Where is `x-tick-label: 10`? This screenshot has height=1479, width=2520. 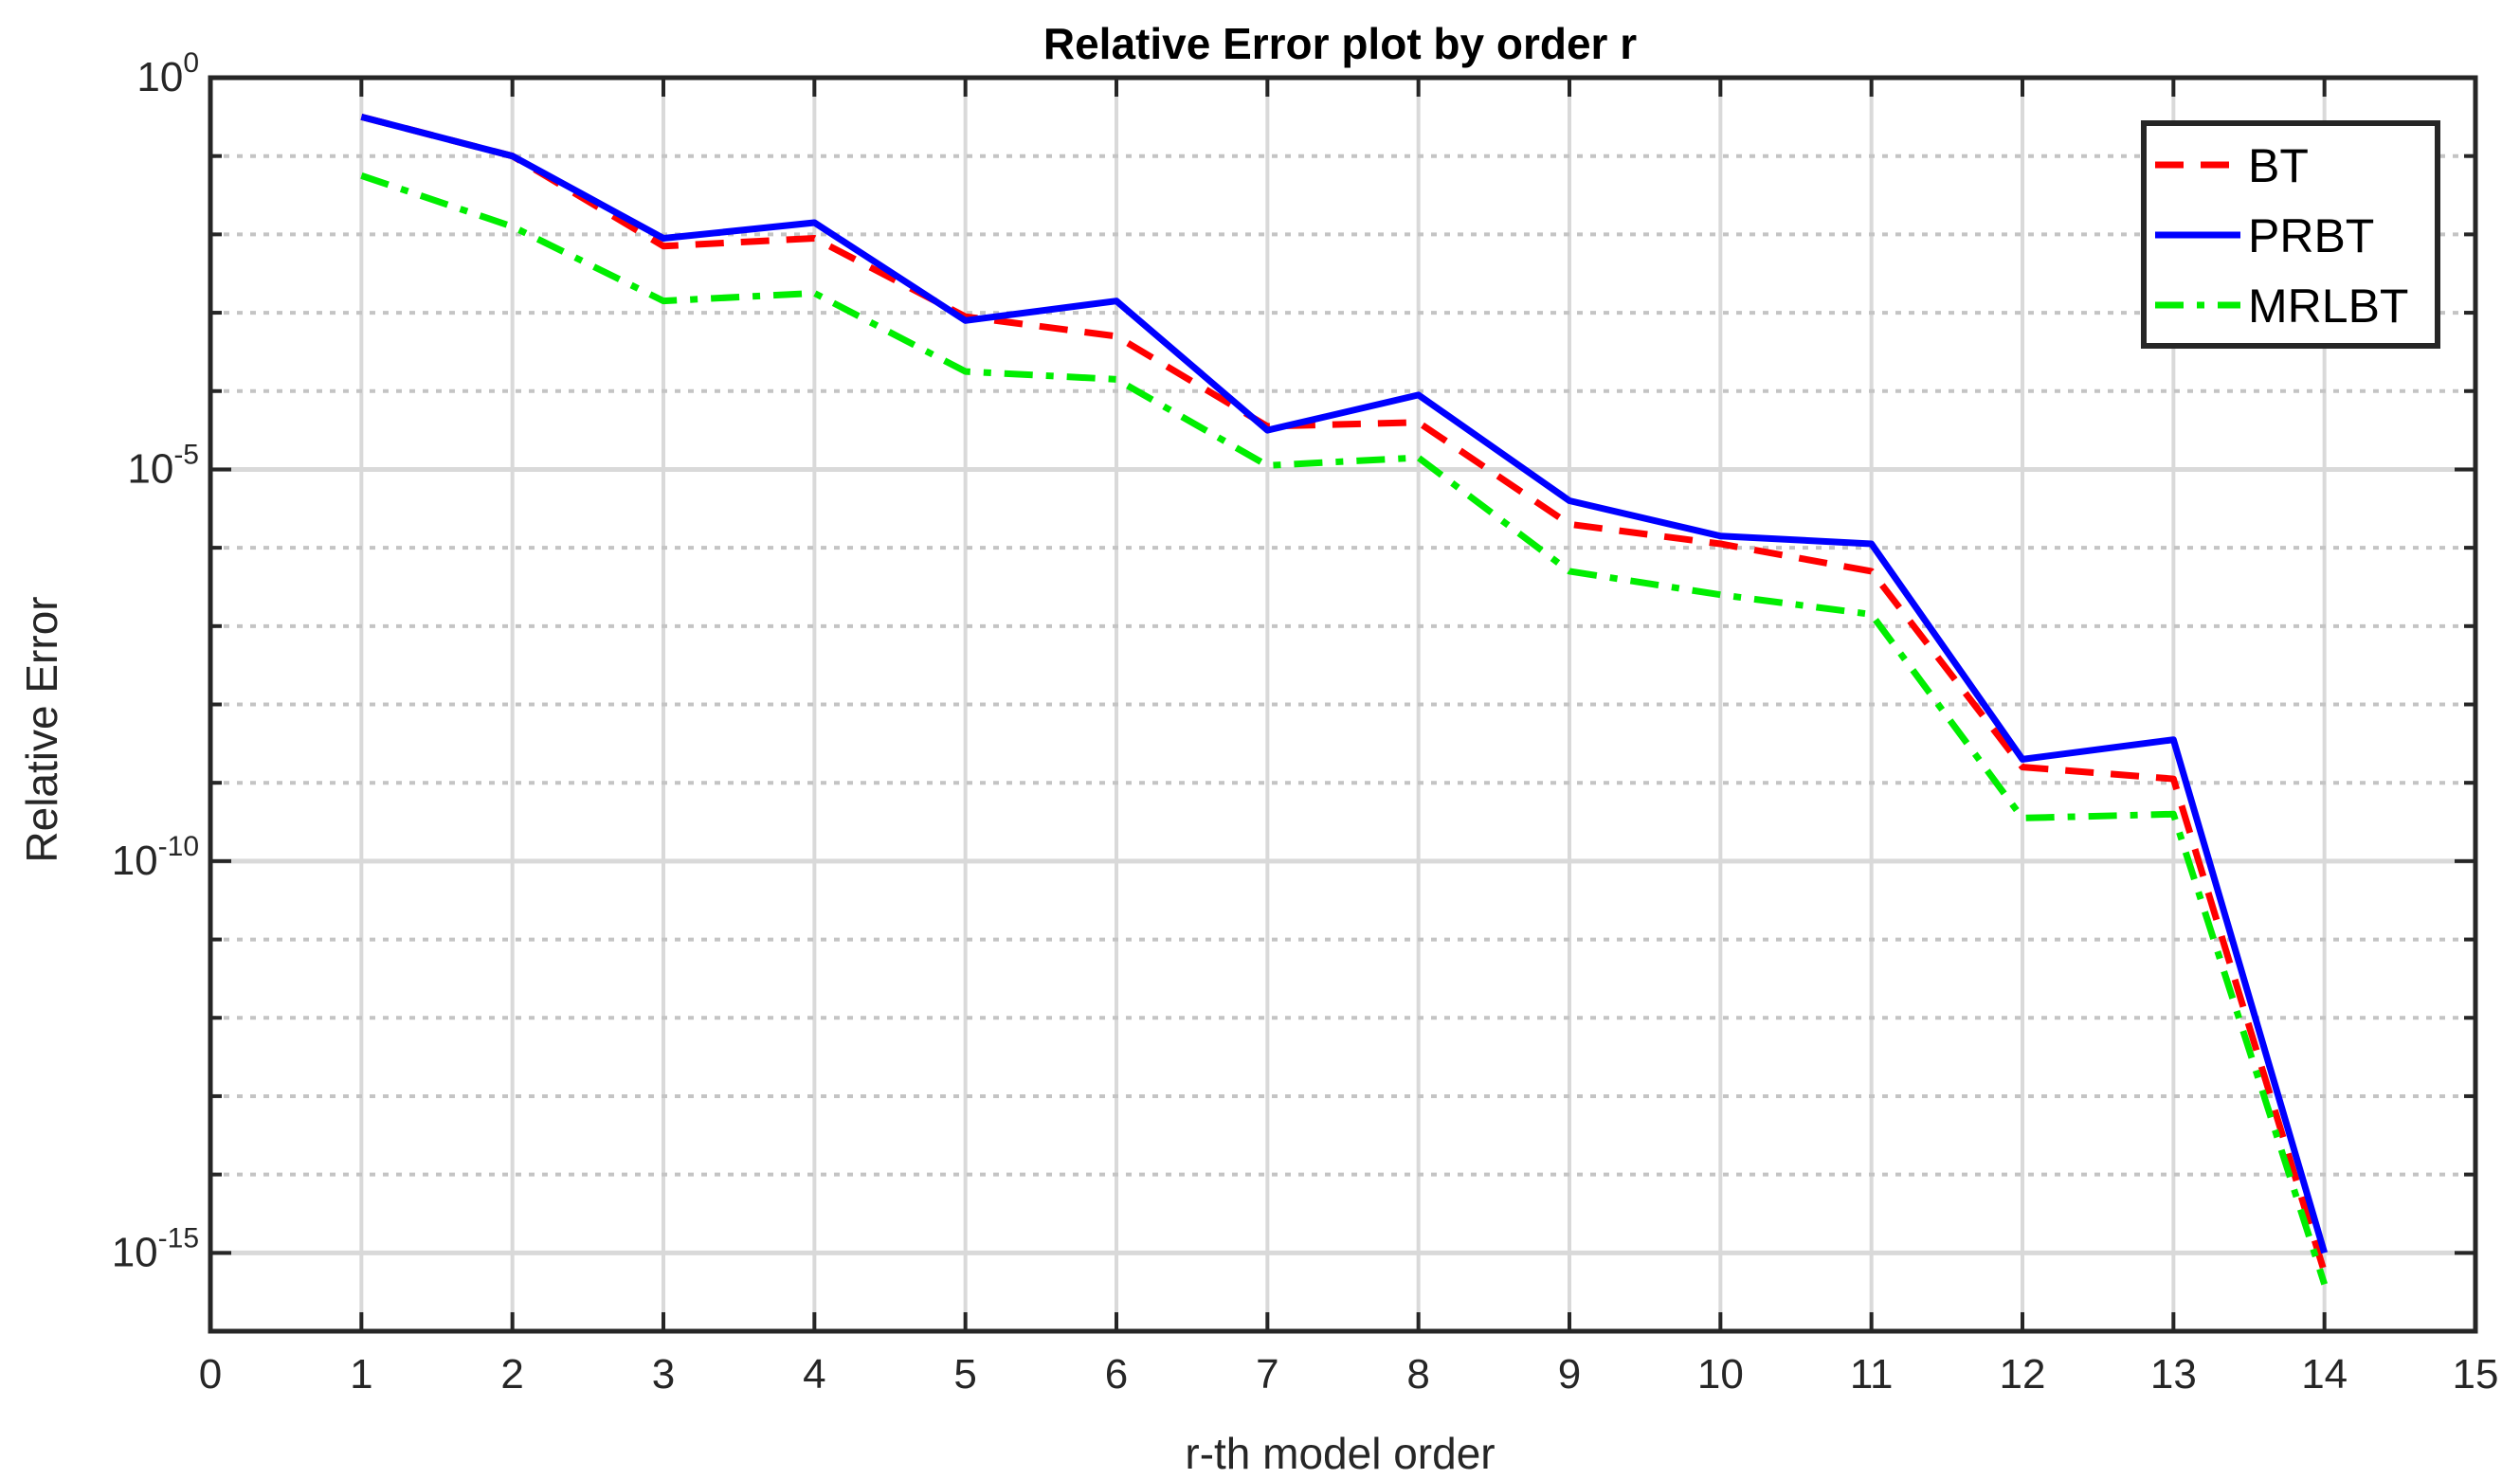
x-tick-label: 10 is located at coordinates (1721, 1374).